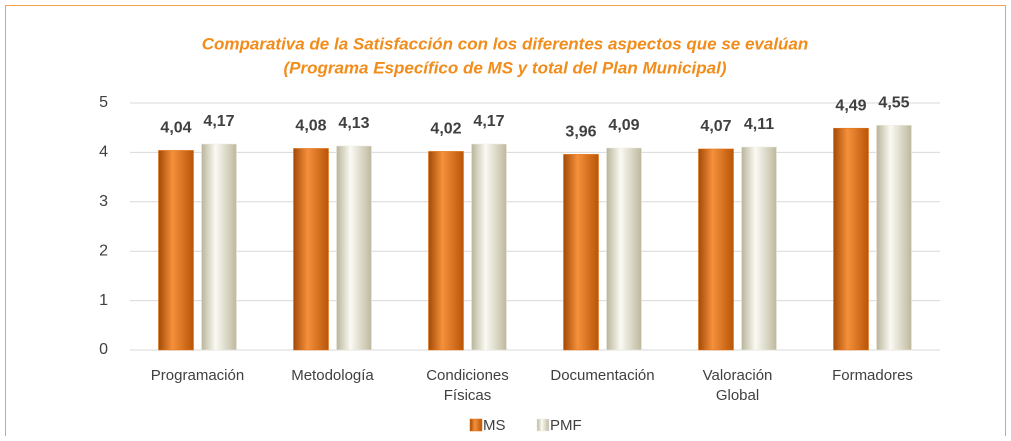 The width and height of the screenshot is (1011, 441). Describe the element at coordinates (566, 425) in the screenshot. I see `legend-label: PMF` at that location.